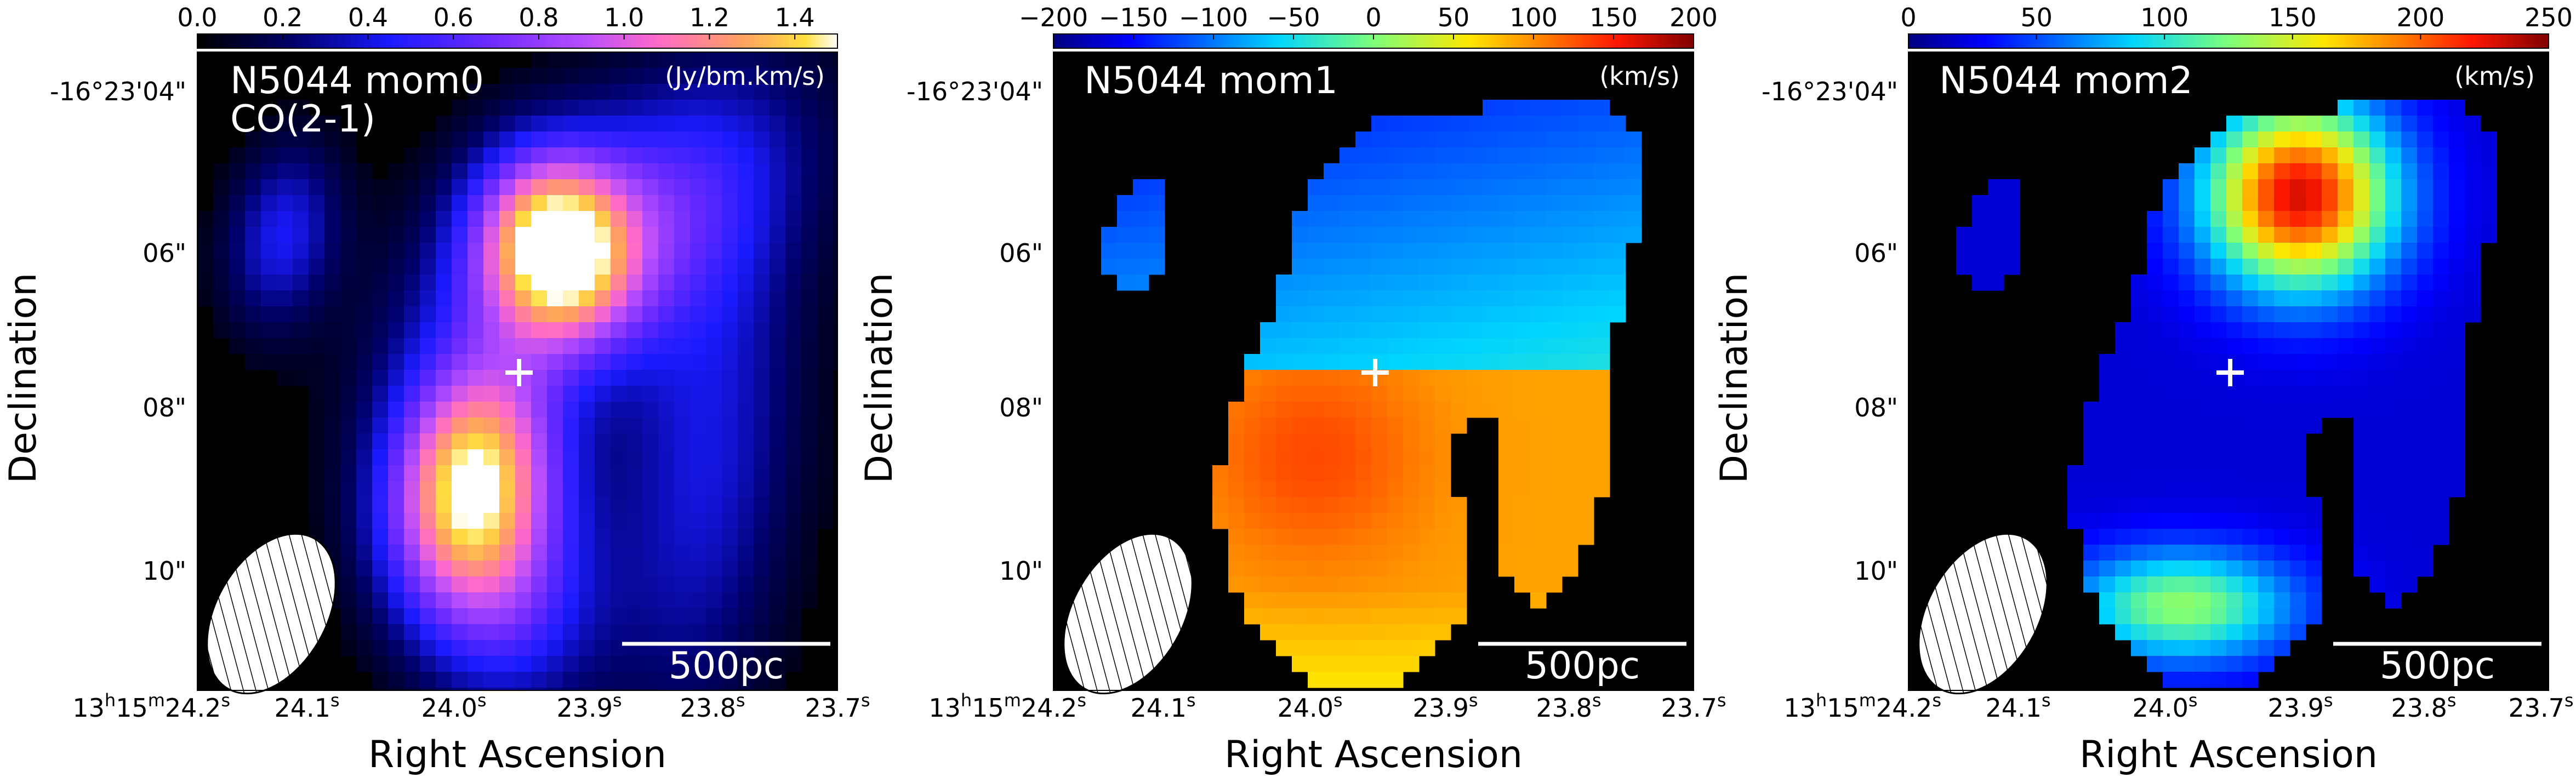  What do you see at coordinates (1693, 17) in the screenshot?
I see `colorbar-tick-label: 200` at bounding box center [1693, 17].